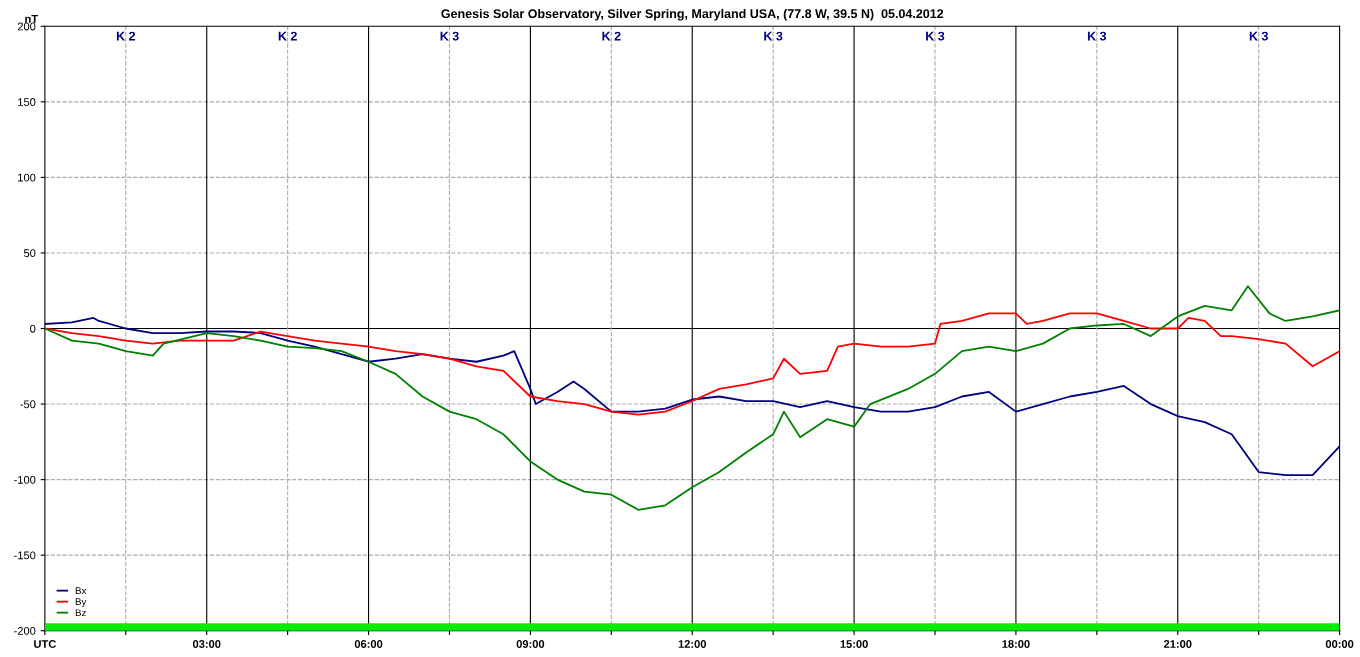 The width and height of the screenshot is (1360, 657). What do you see at coordinates (26, 26) in the screenshot?
I see `y-tick-label: 200` at bounding box center [26, 26].